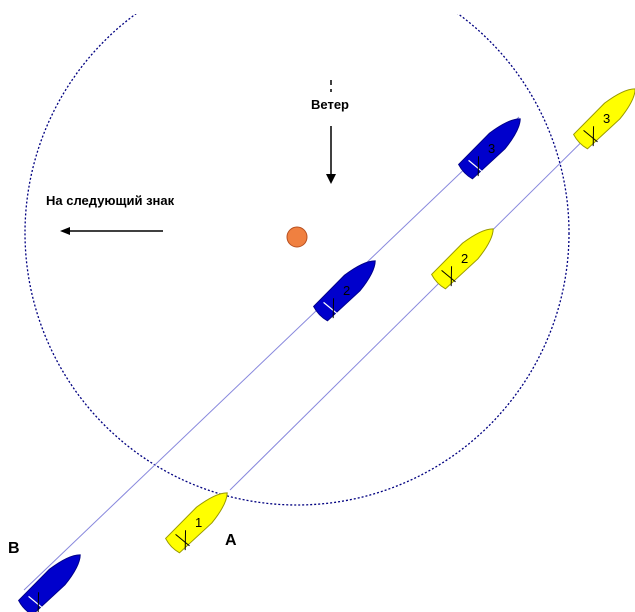 The width and height of the screenshot is (635, 612). What do you see at coordinates (297, 237) in the screenshot?
I see `rounding-mark` at bounding box center [297, 237].